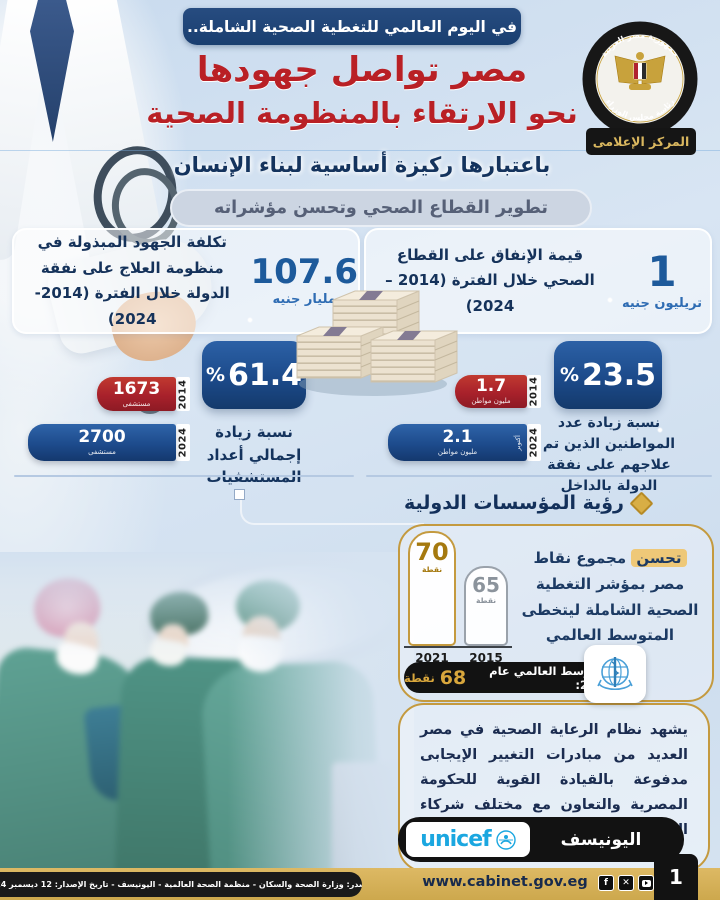  I want to click on unicef-banner: اليونيسف unicef, so click(541, 839).